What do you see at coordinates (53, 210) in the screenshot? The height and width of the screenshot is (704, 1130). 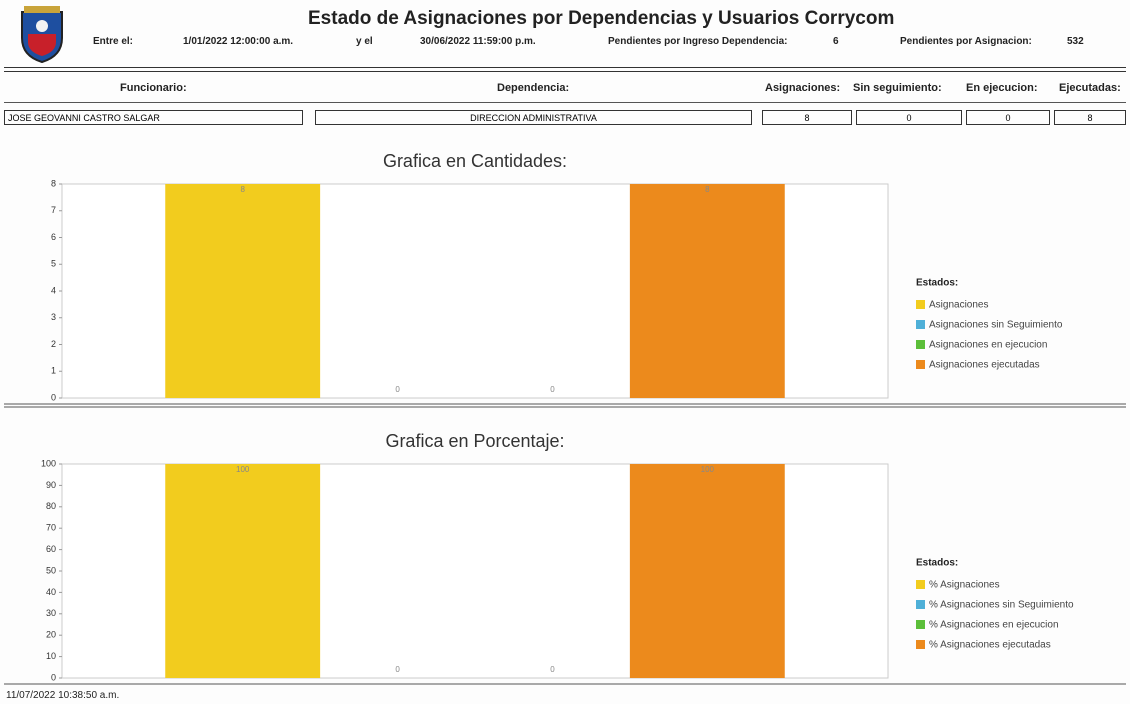 I see `y-tick-label: 7` at bounding box center [53, 210].